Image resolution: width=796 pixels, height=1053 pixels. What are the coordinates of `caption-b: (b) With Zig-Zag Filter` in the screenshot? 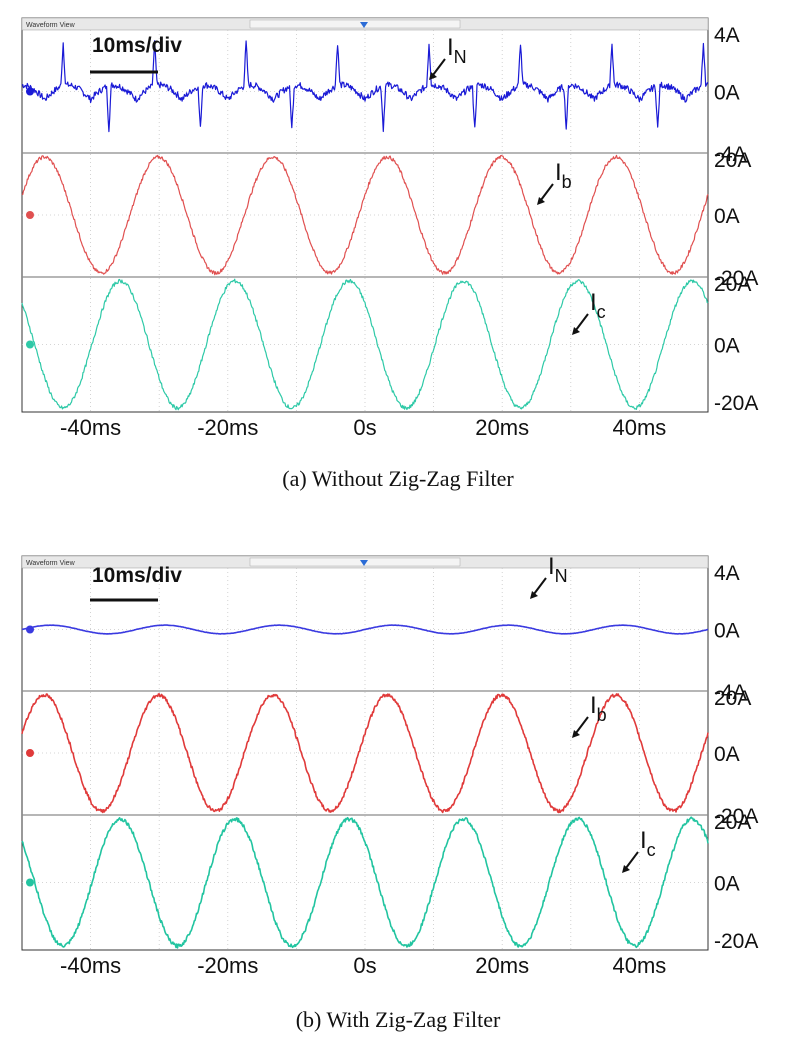 It's located at (398, 1019).